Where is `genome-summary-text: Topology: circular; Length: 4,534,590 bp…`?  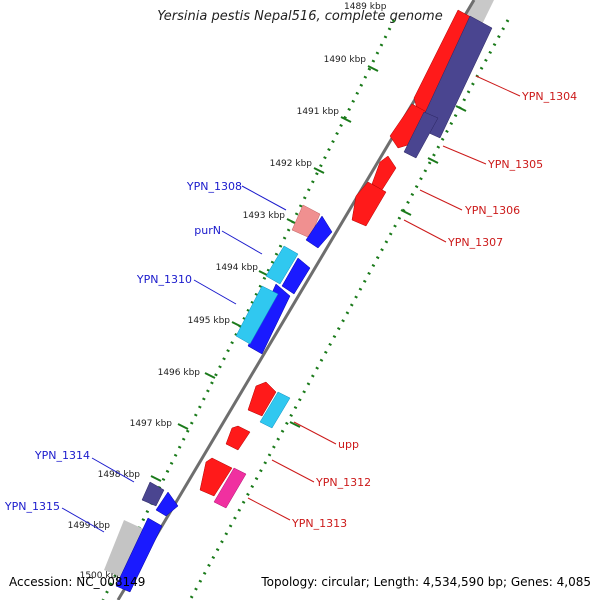 genome-summary-text: Topology: circular; Length: 4,534,590 bp… is located at coordinates (426, 582).